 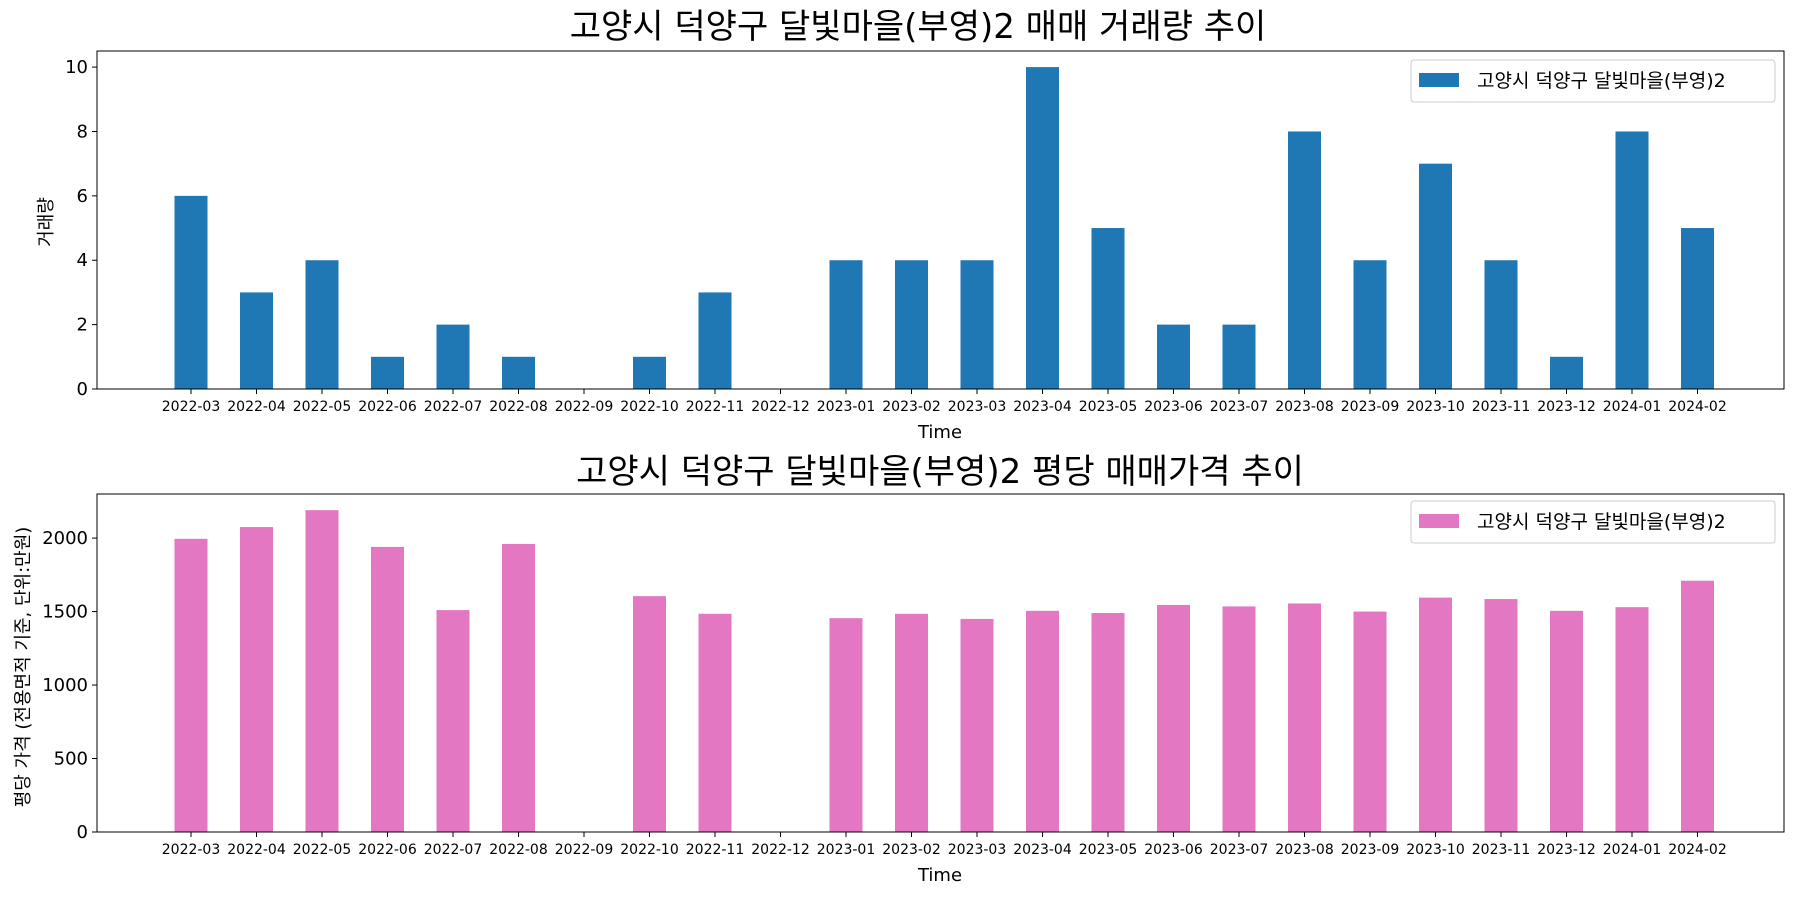 What do you see at coordinates (1501, 407) in the screenshot?
I see `x-tick-label: 2023-11` at bounding box center [1501, 407].